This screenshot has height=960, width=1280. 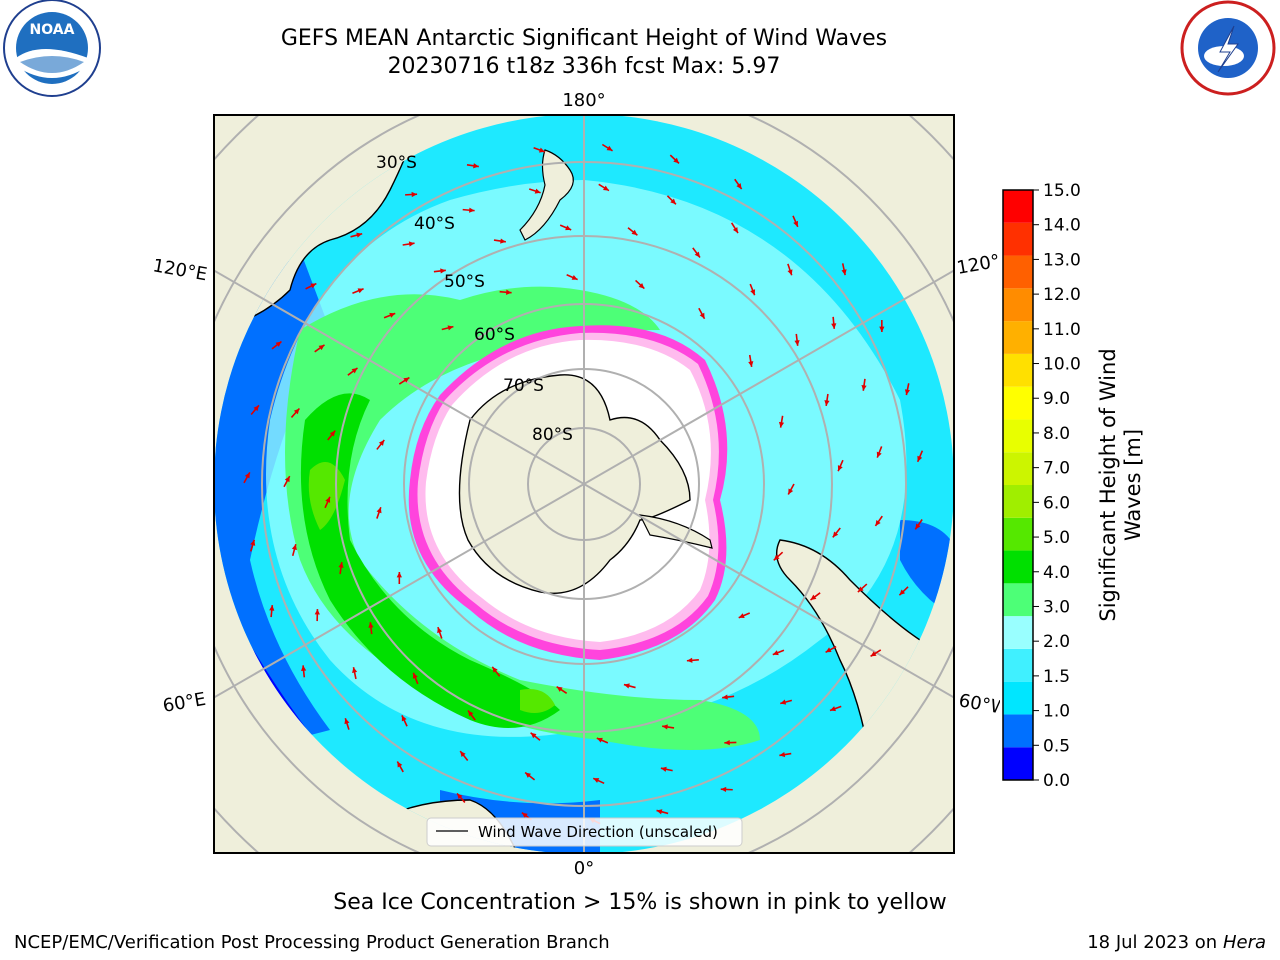 What do you see at coordinates (434, 224) in the screenshot?
I see `lat-label-40s: 40°S` at bounding box center [434, 224].